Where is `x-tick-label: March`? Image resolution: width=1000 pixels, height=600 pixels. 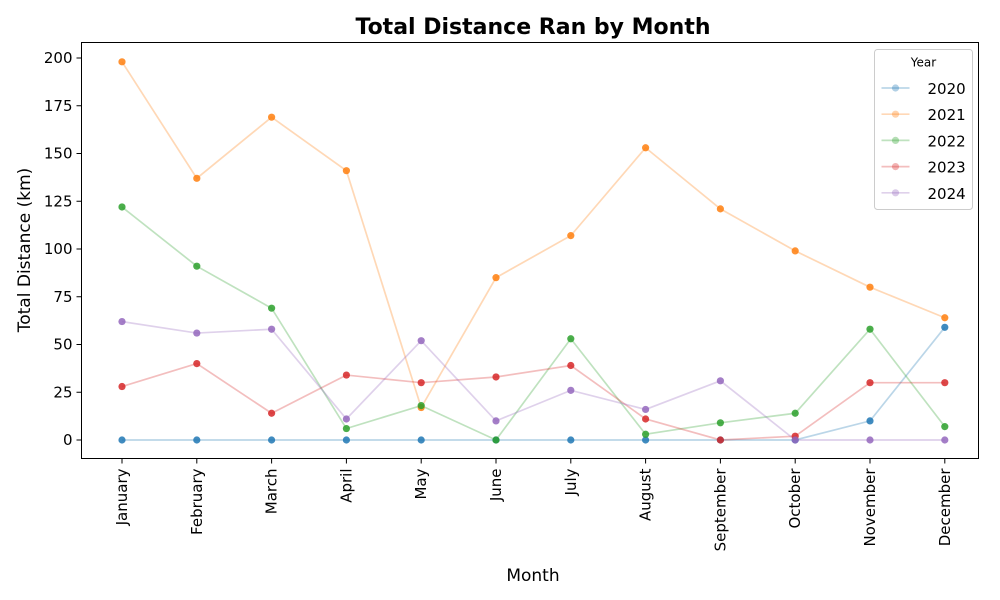 x-tick-label: March is located at coordinates (272, 492).